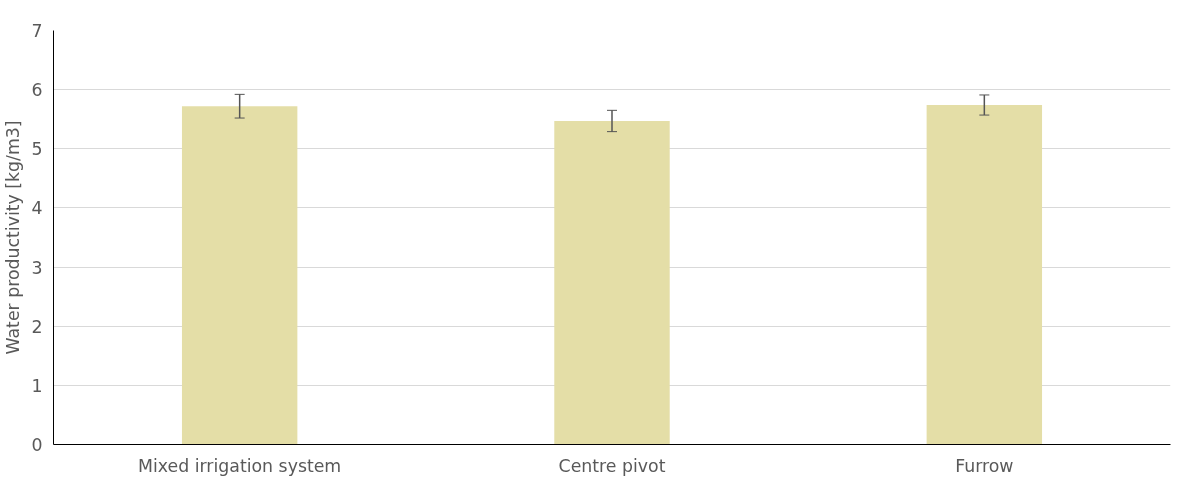  I want to click on x-tick-label: Mixed irrigation system, so click(240, 465).